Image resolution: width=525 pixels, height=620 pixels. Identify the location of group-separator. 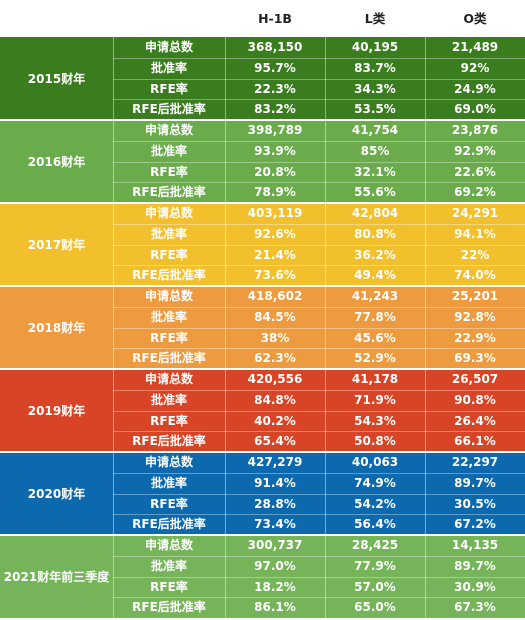
(262, 369).